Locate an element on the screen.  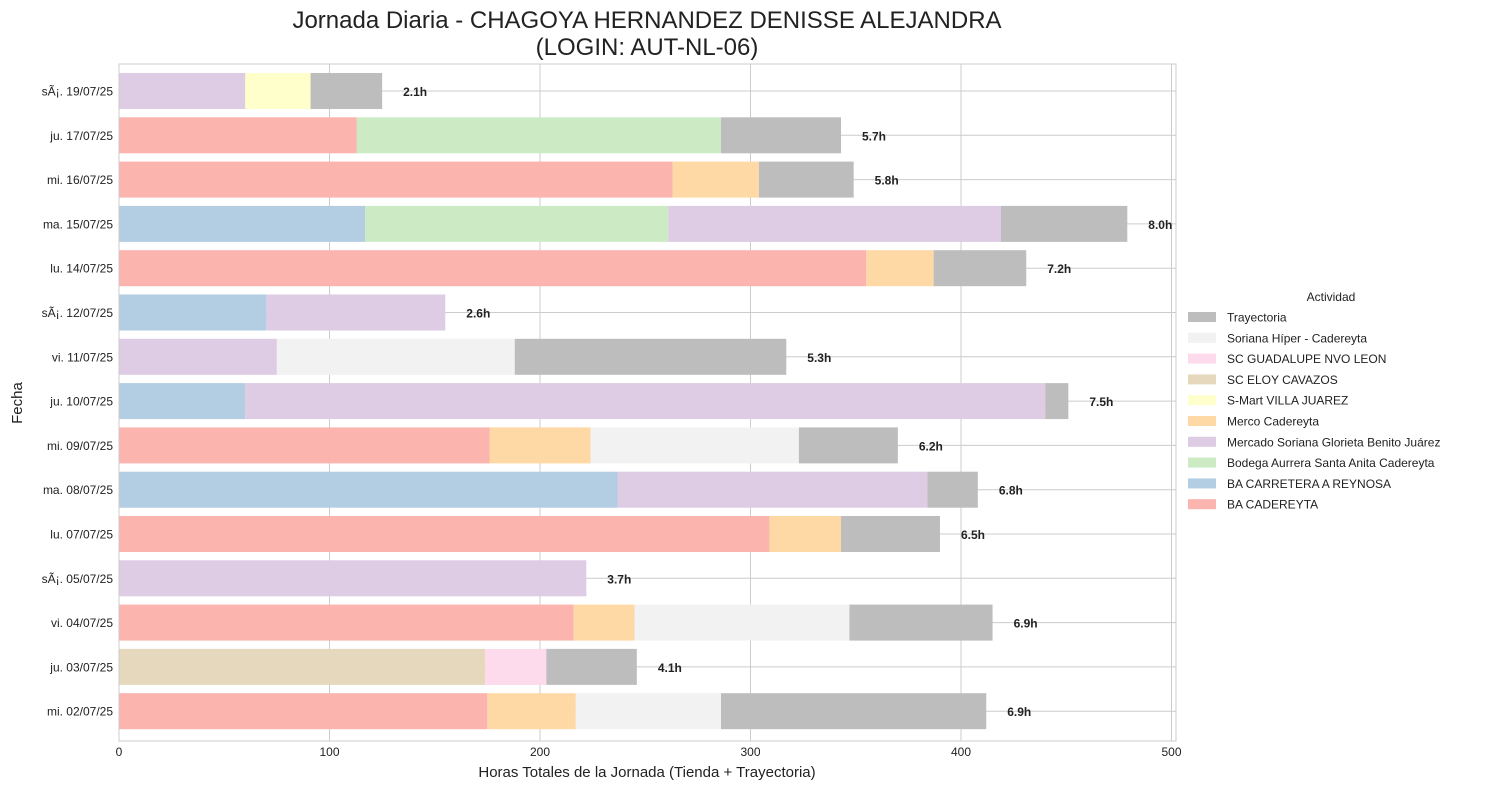
x-tick-label: 0 is located at coordinates (119, 752).